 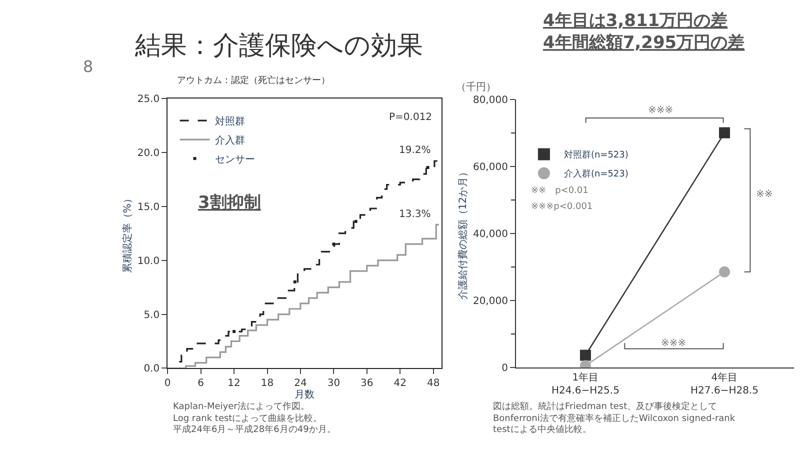 What do you see at coordinates (253, 80) in the screenshot?
I see `chart-title: アウトカム：認定（死亡はセンサー）` at bounding box center [253, 80].